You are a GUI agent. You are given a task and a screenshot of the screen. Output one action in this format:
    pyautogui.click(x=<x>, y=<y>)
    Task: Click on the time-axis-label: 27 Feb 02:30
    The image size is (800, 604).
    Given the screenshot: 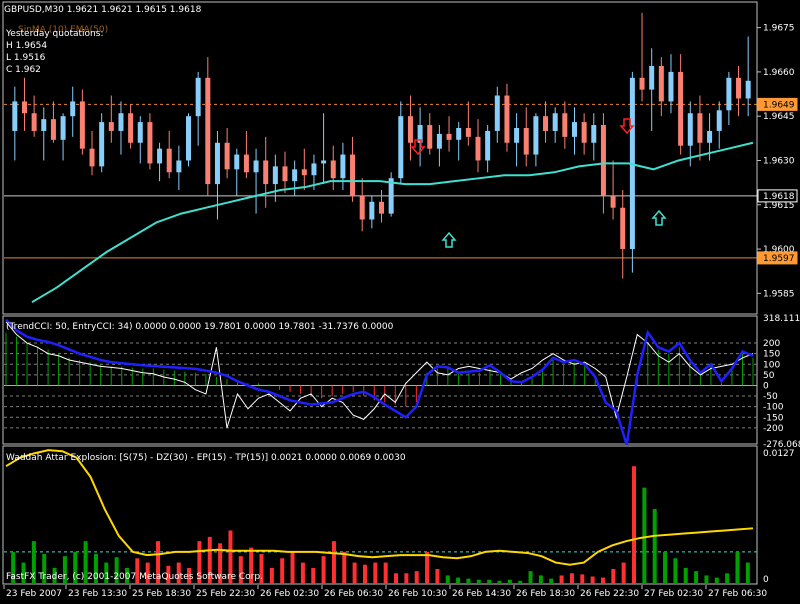 What is the action you would take?
    pyautogui.click(x=673, y=594)
    